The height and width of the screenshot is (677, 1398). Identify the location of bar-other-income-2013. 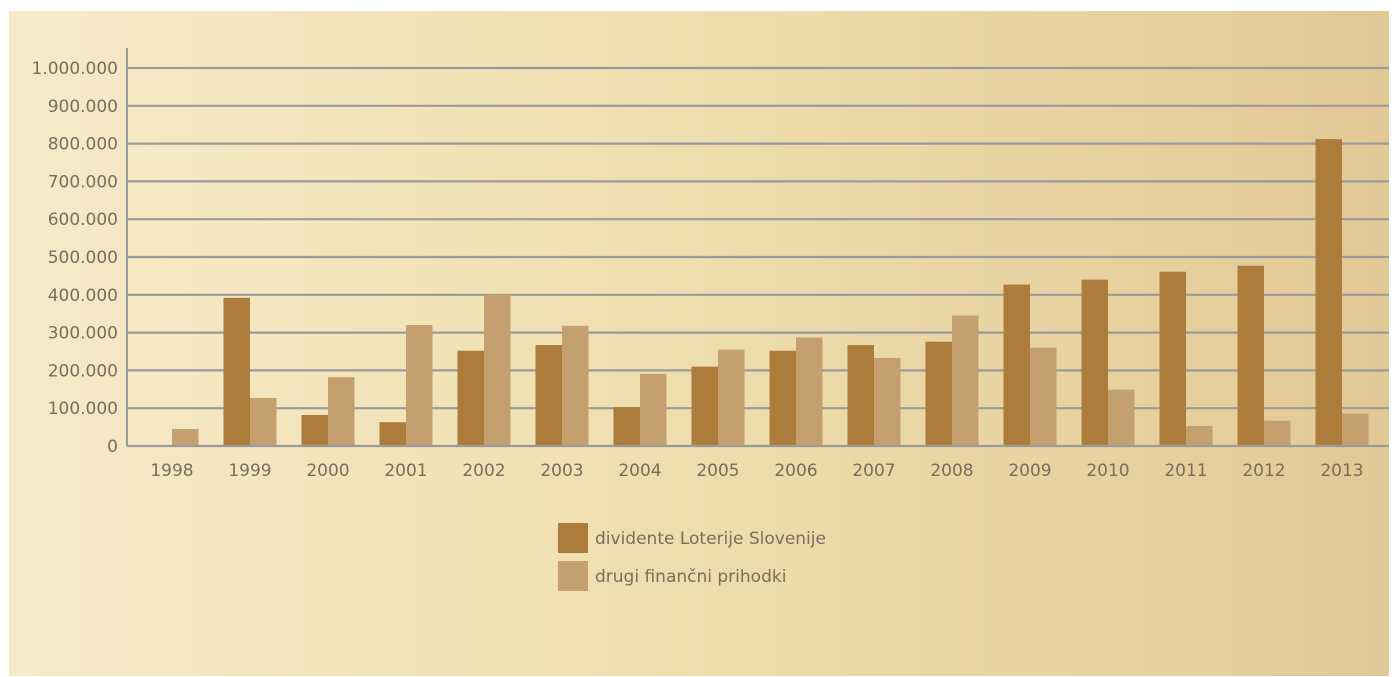
(1355, 429).